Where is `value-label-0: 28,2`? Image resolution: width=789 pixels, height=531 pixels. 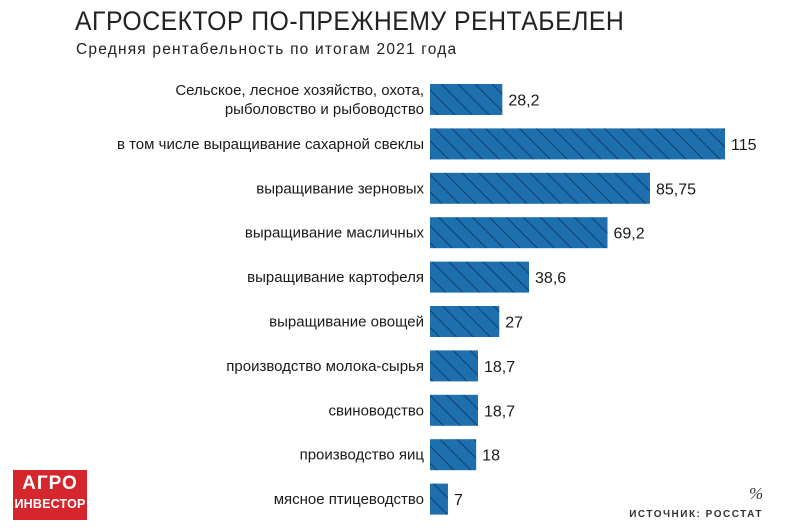 value-label-0: 28,2 is located at coordinates (523, 101).